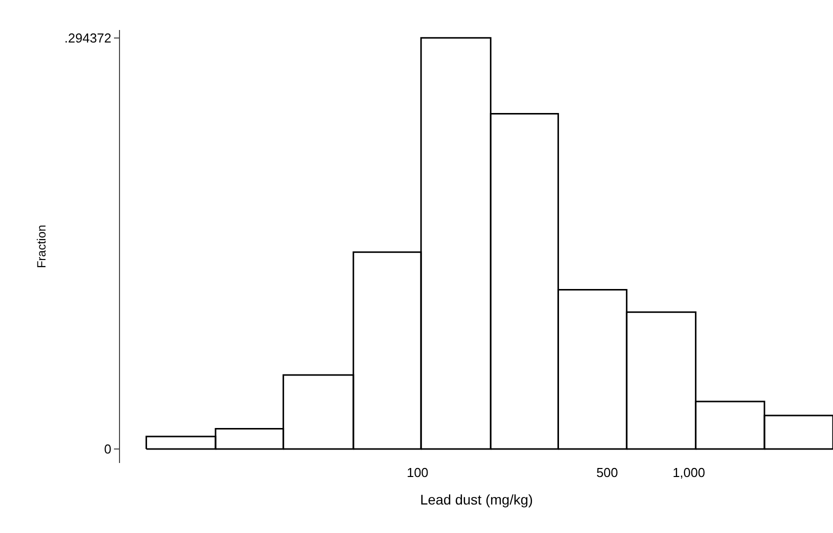 Image resolution: width=833 pixels, height=533 pixels. Describe the element at coordinates (689, 472) in the screenshot. I see `x-tick-label: 1,000` at that location.